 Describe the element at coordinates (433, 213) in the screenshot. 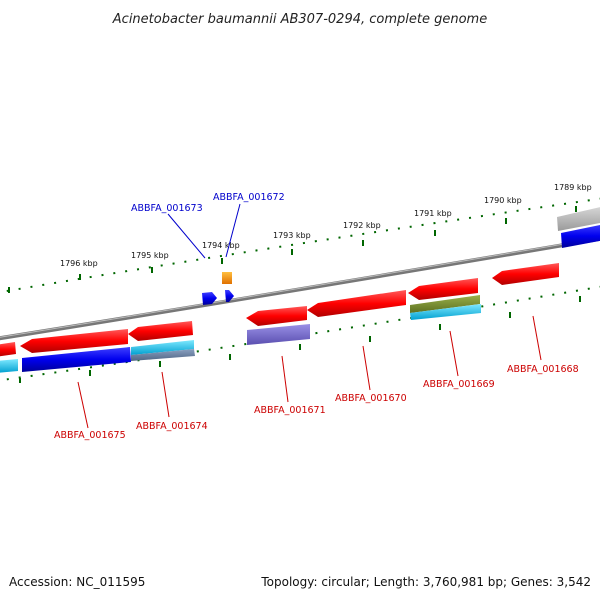

I see `tick-label: 1791 kbp` at that location.